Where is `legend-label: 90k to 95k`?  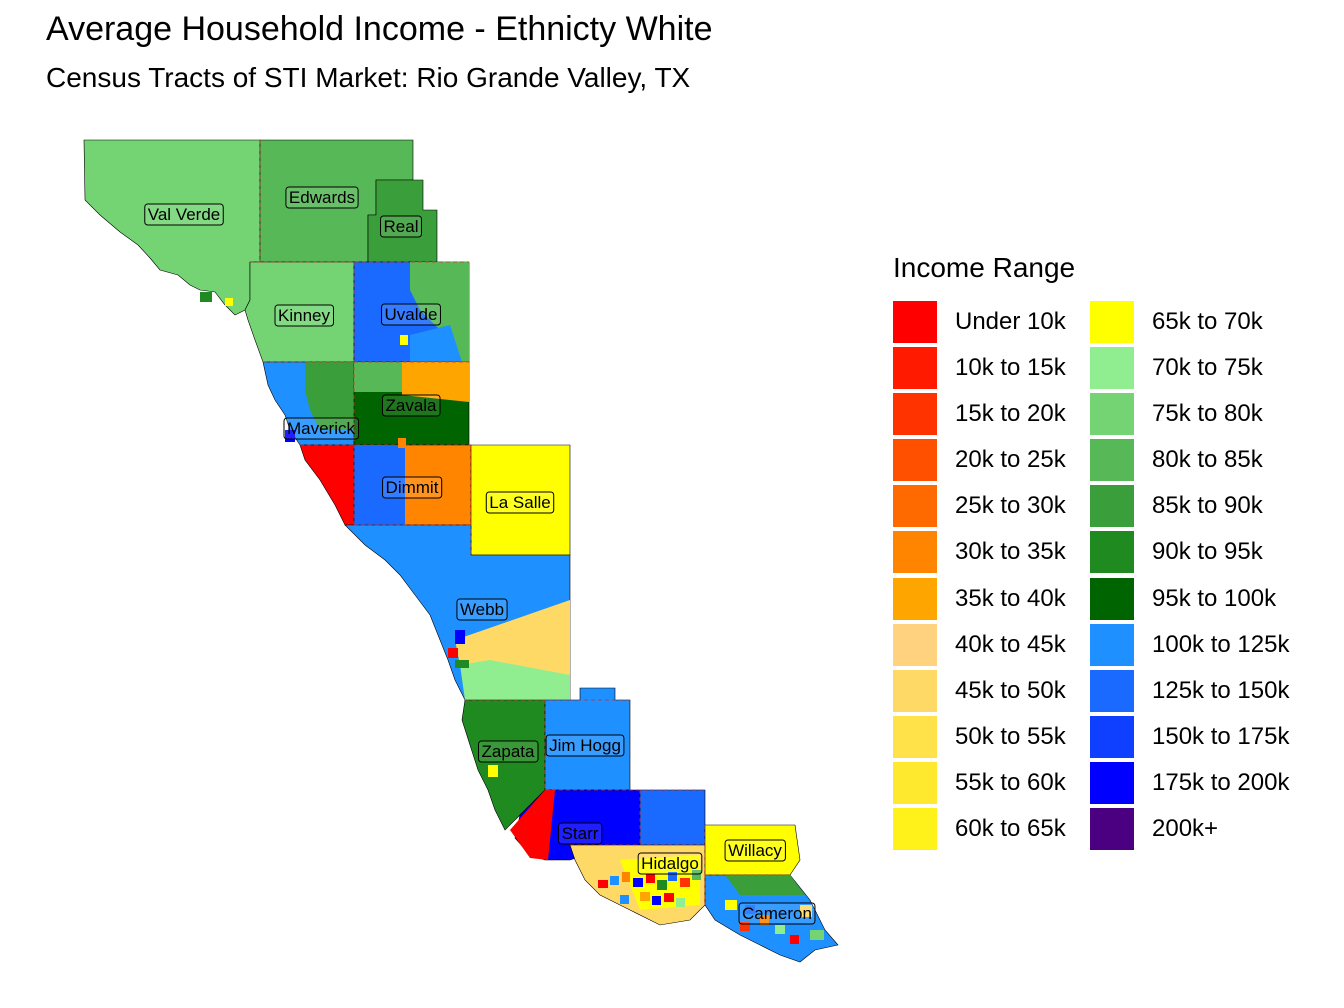 legend-label: 90k to 95k is located at coordinates (1207, 552).